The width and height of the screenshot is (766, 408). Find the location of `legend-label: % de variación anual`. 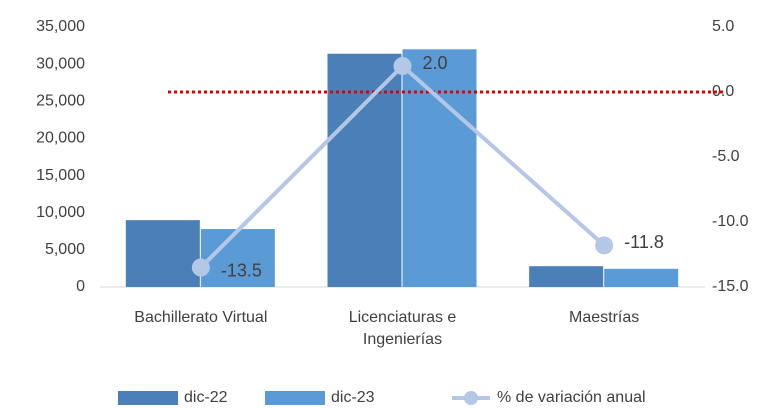

legend-label: % de variación anual is located at coordinates (571, 397).